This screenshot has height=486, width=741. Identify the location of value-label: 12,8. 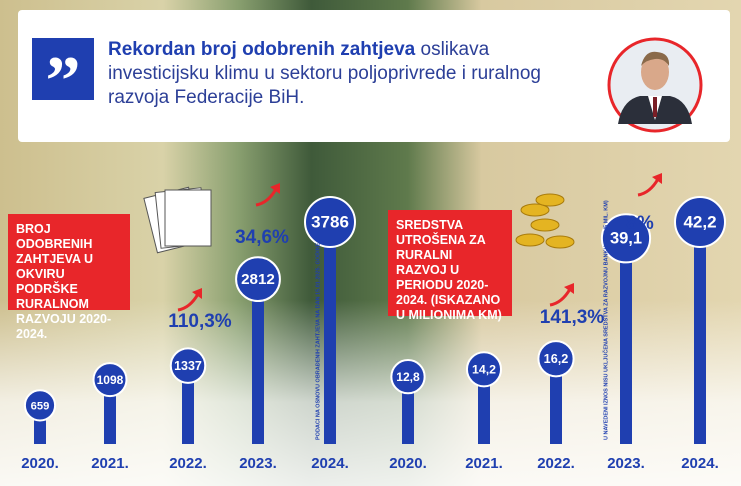
(408, 377).